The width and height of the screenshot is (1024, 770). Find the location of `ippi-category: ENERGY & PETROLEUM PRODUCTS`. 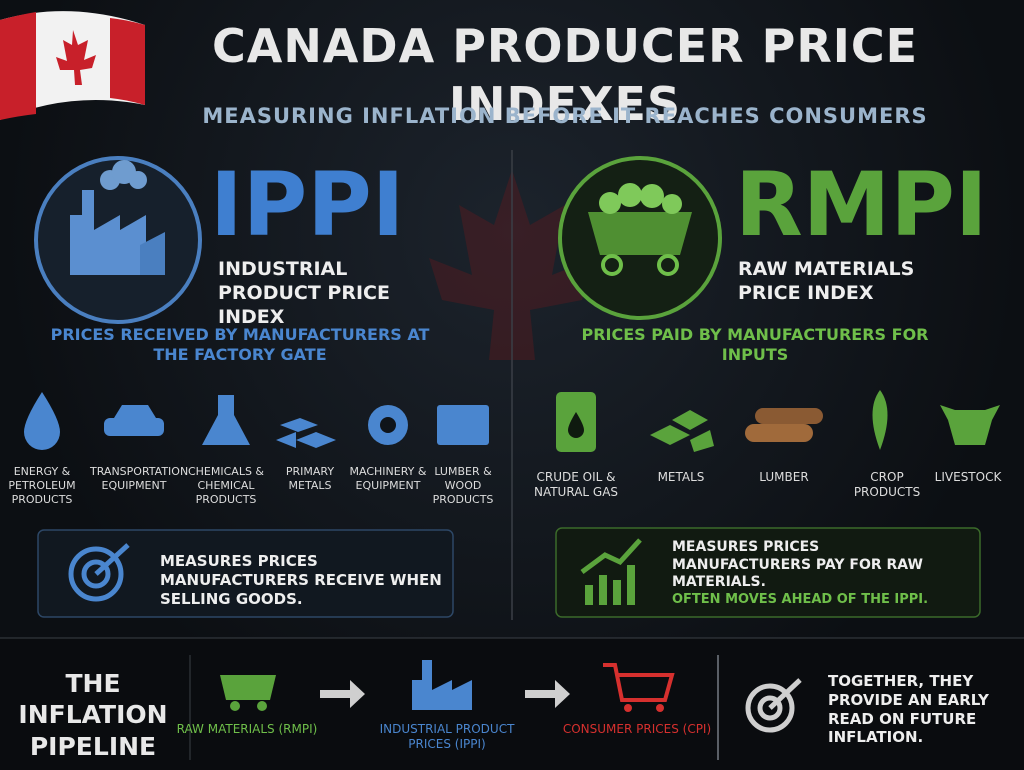

ippi-category: ENERGY & PETROLEUM PRODUCTS is located at coordinates (42, 485).